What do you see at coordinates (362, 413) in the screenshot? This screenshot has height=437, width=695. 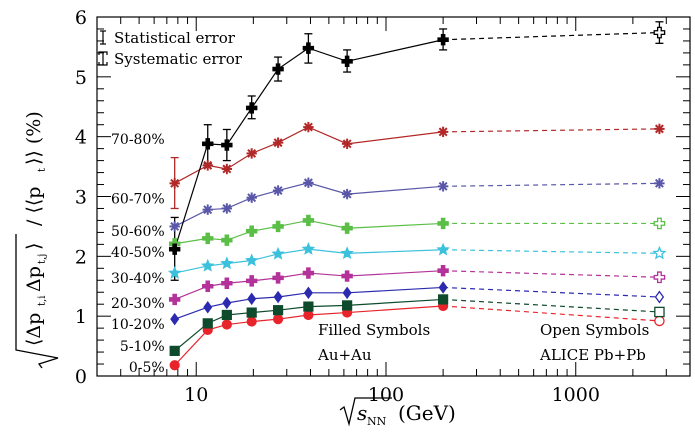 I see `x-axis-title-s: s` at bounding box center [362, 413].